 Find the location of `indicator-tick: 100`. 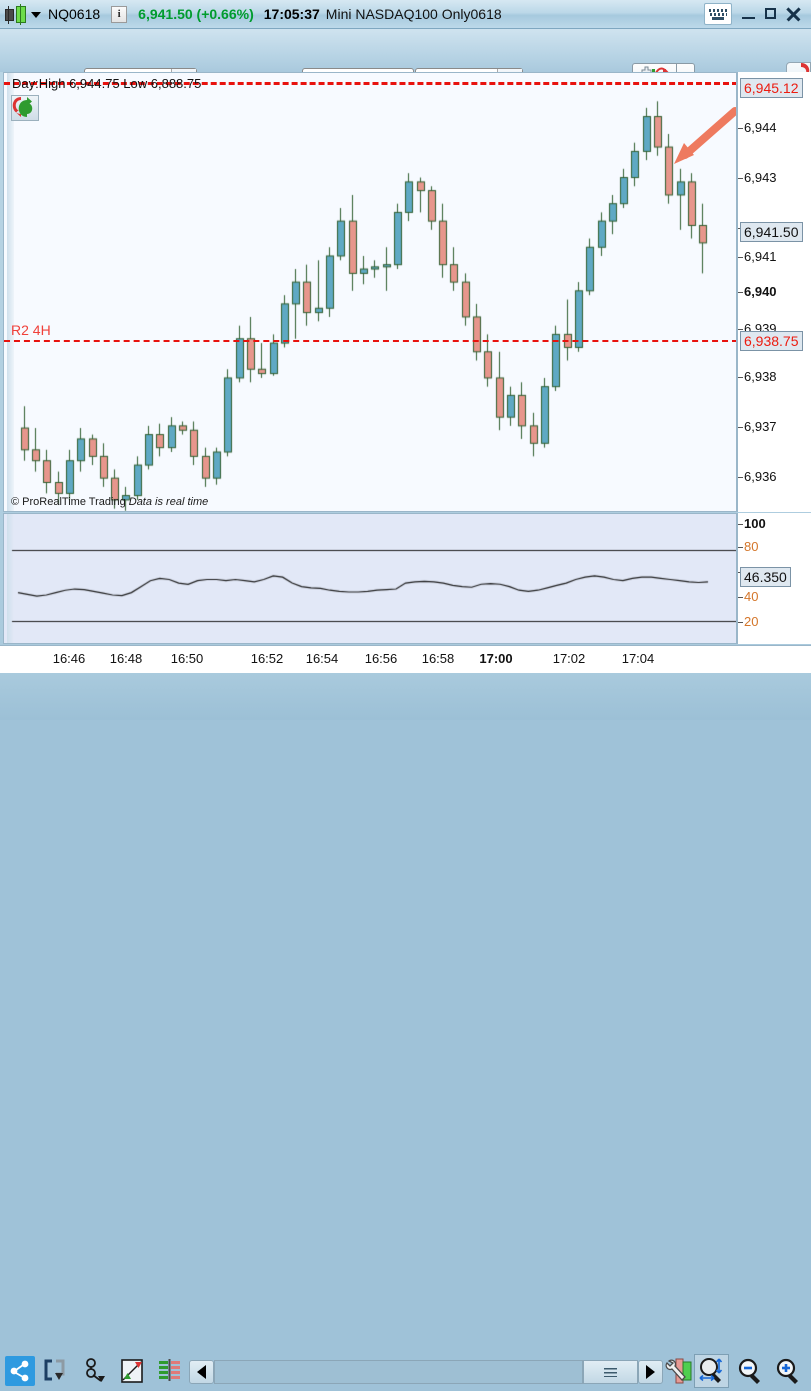

indicator-tick: 100 is located at coordinates (752, 523).